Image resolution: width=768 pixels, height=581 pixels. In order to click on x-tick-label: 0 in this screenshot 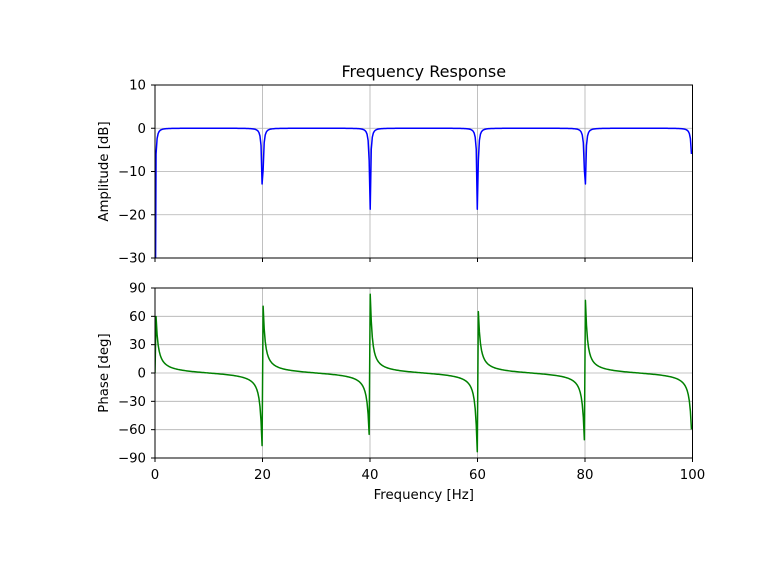, I will do `click(155, 475)`.